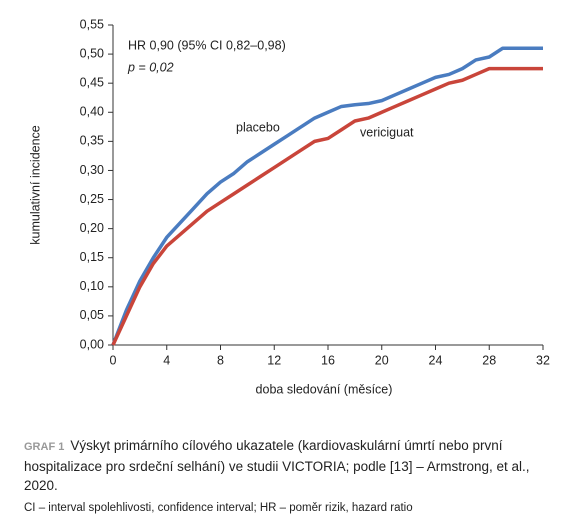 This screenshot has width=571, height=530. I want to click on y-tick-label: 0,40, so click(92, 112).